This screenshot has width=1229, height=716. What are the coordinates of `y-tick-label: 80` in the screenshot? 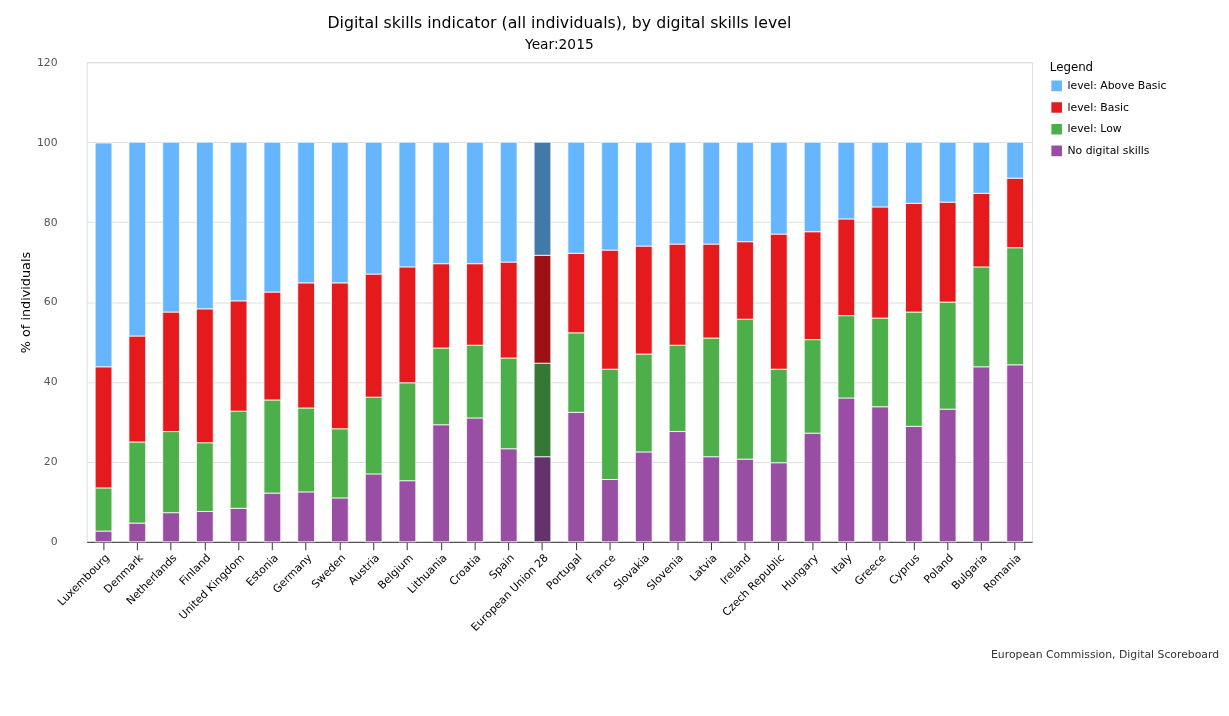 It's located at (50, 222).